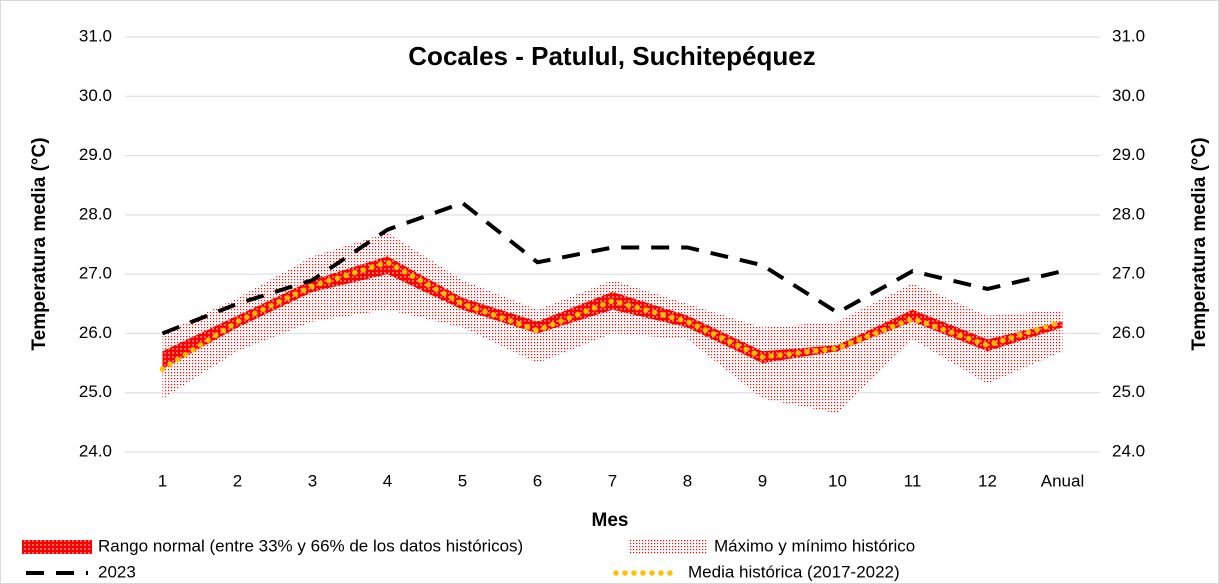 This screenshot has height=584, width=1219. Describe the element at coordinates (312, 480) in the screenshot. I see `x-tick-label: 3` at that location.